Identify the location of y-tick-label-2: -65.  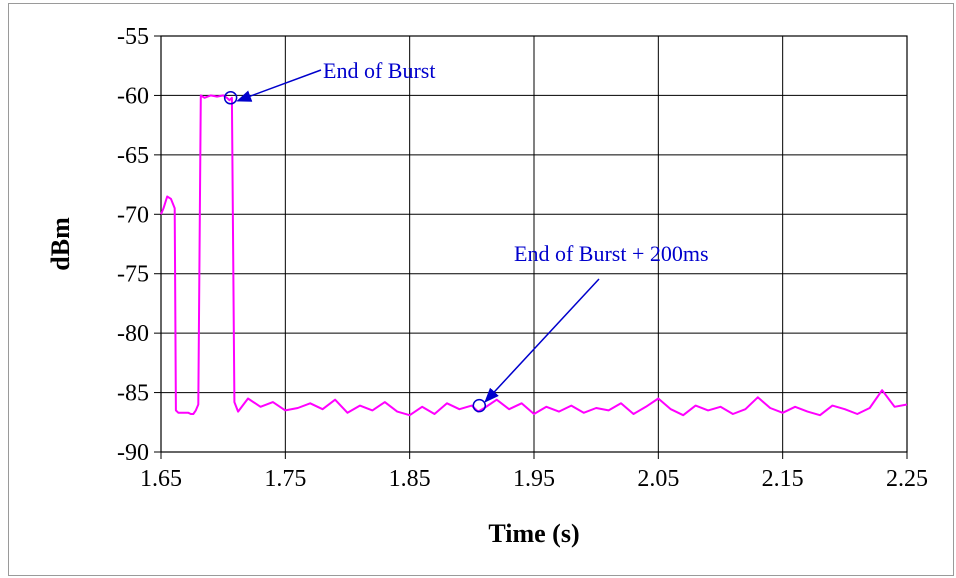
(133, 156).